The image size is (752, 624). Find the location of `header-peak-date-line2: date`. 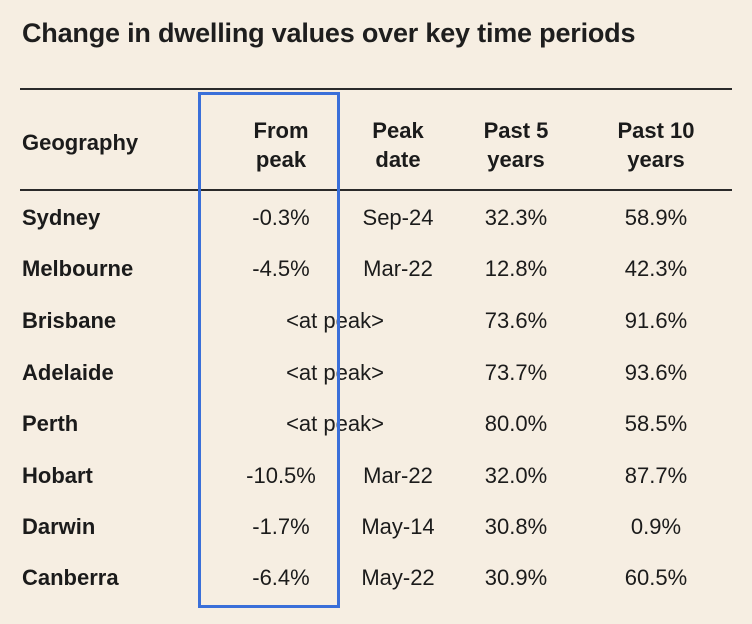

header-peak-date-line2: date is located at coordinates (398, 159).